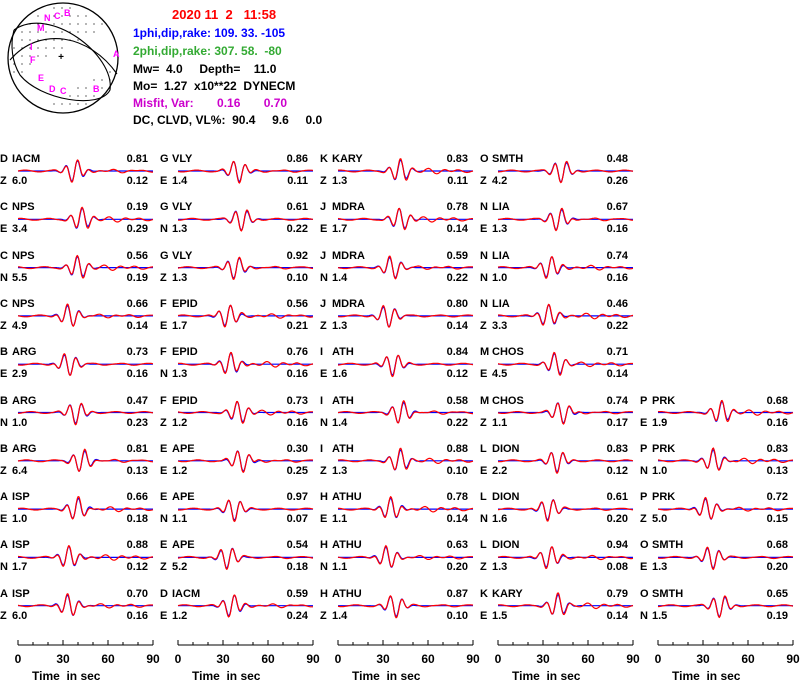  I want to click on variance-reduction: 0.61, so click(617, 497).